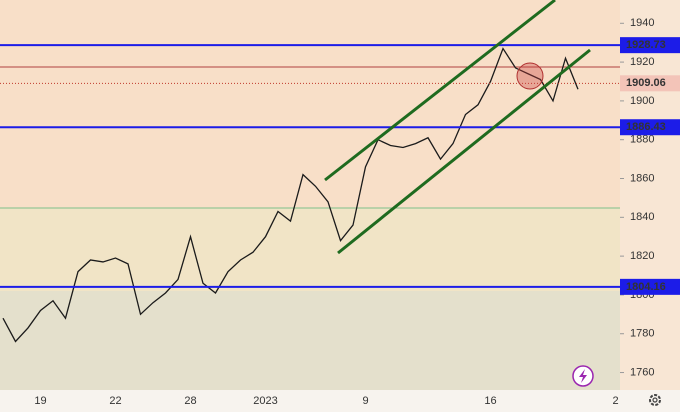 The height and width of the screenshot is (412, 680). What do you see at coordinates (340, 401) in the screenshot?
I see `time-axis-bg` at bounding box center [340, 401].